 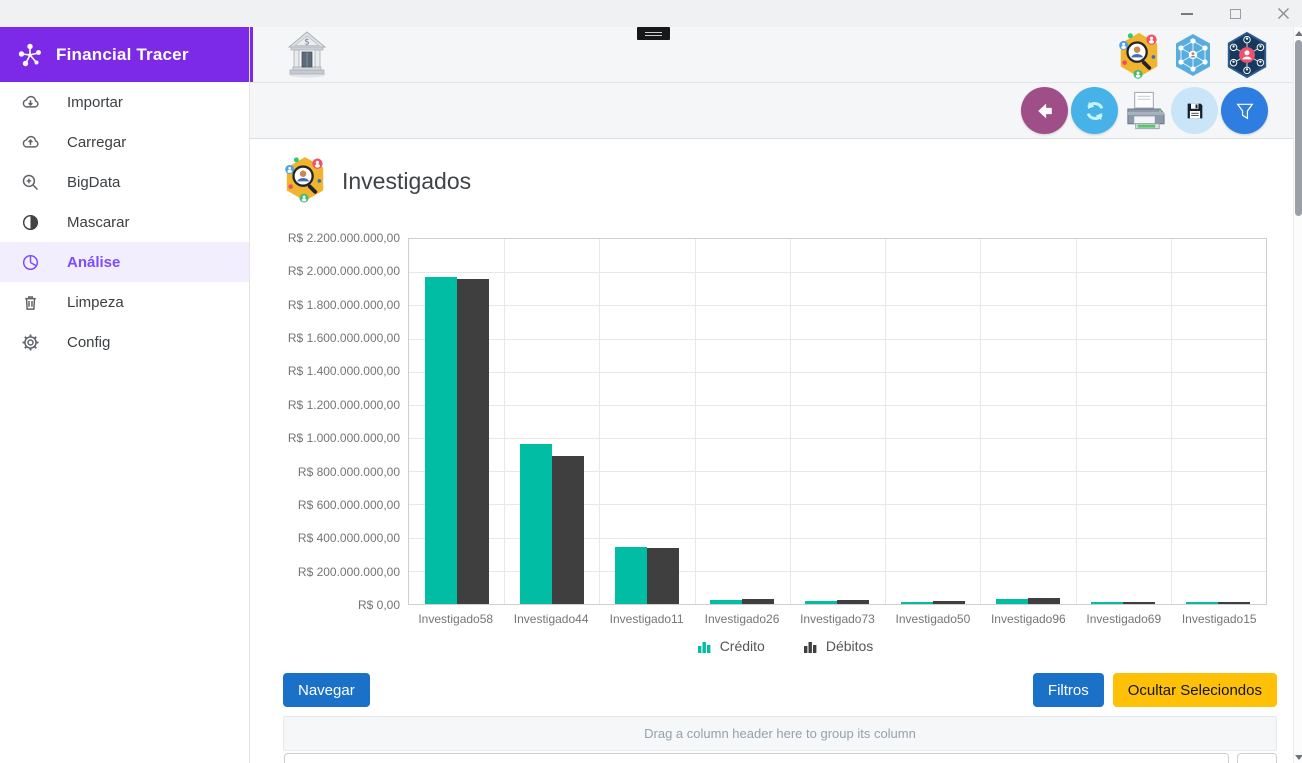 I want to click on navegar-button: Navegar, so click(x=326, y=690).